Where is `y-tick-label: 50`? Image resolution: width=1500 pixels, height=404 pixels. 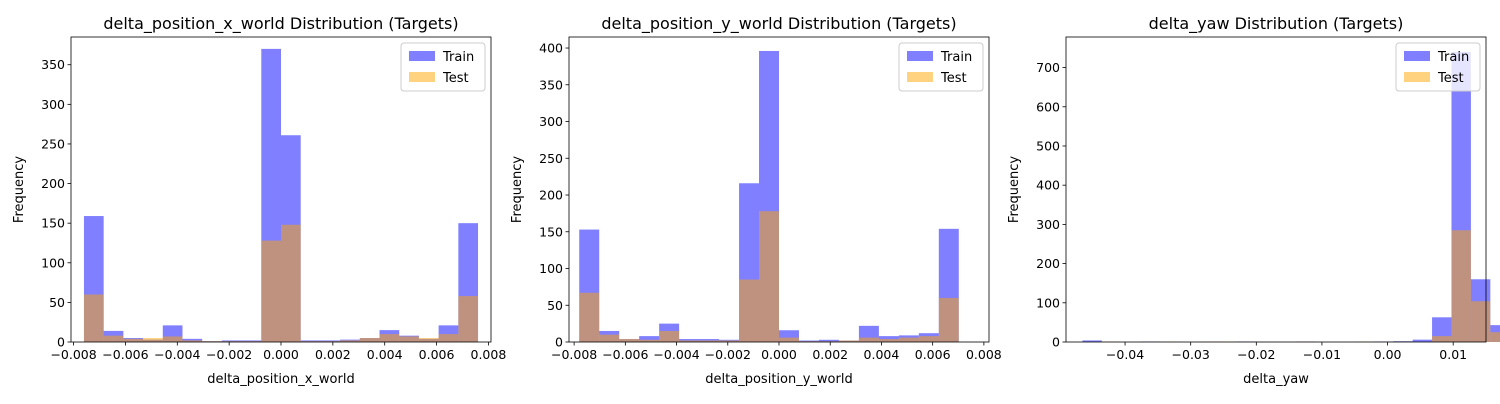 y-tick-label: 50 is located at coordinates (555, 305).